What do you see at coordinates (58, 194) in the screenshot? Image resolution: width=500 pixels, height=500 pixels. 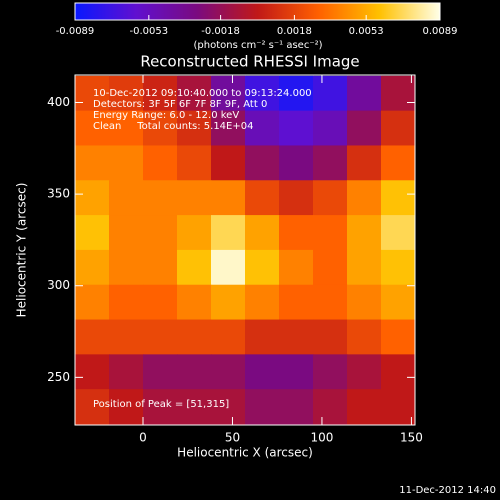 I see `y-tick-label: 350` at bounding box center [58, 194].